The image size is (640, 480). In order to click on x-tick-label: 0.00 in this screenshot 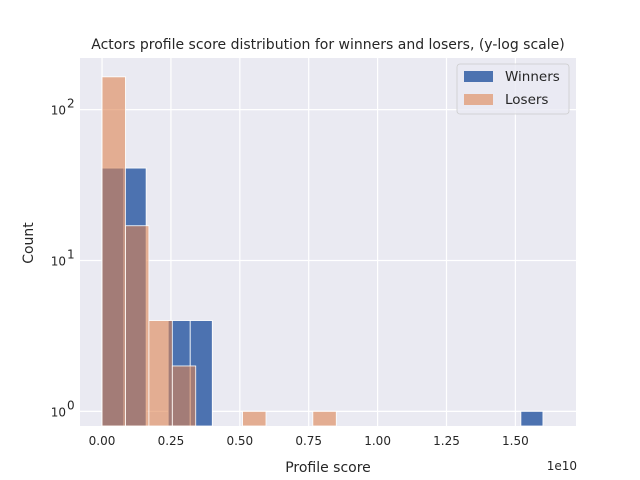, I will do `click(102, 441)`.